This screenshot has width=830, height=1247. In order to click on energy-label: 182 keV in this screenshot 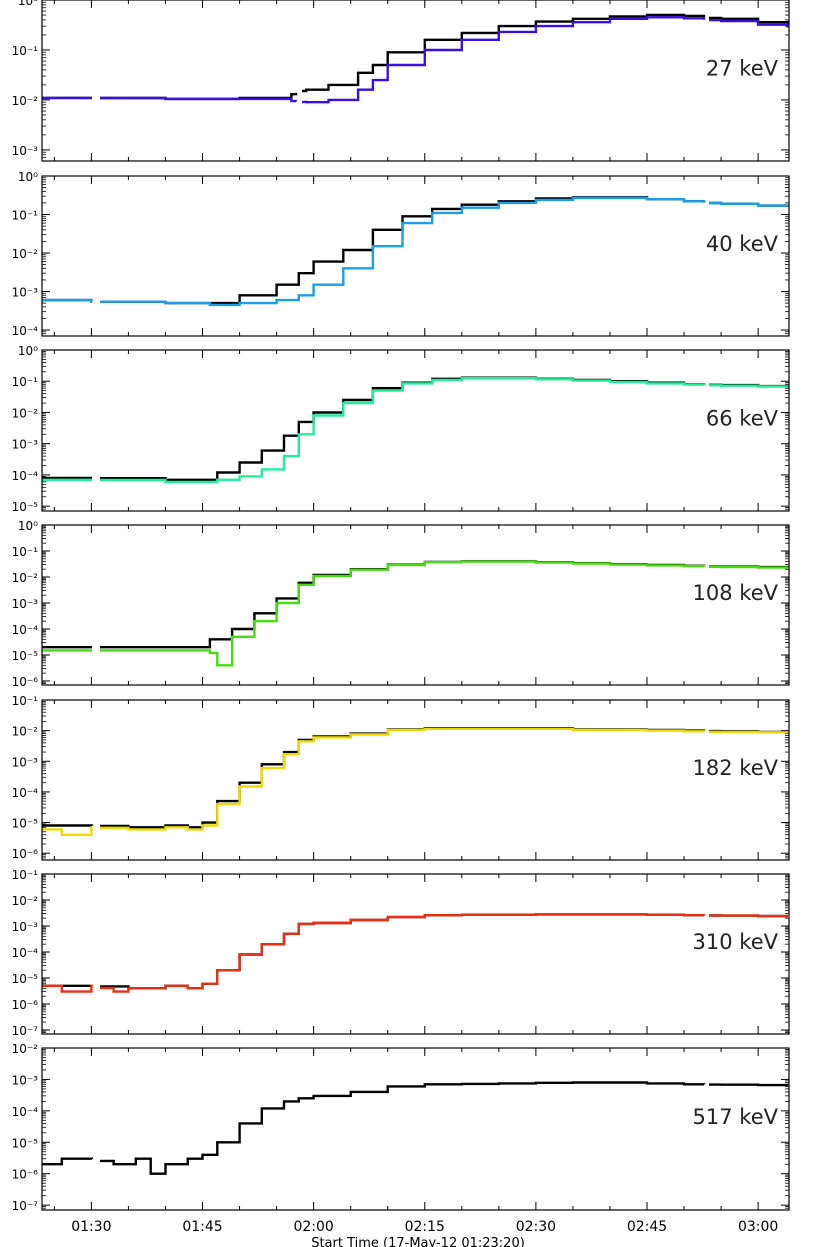, I will do `click(736, 768)`.